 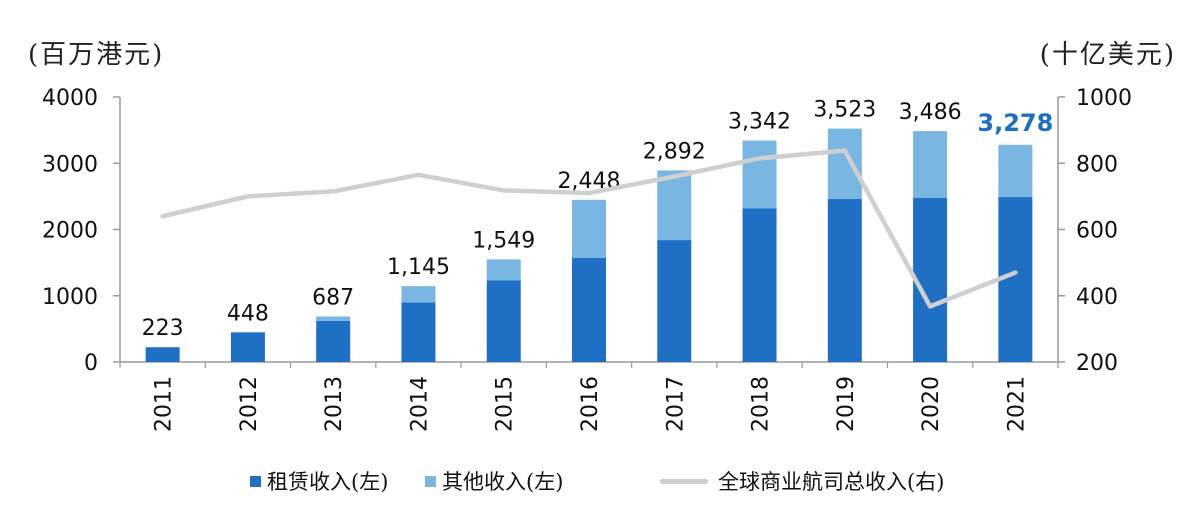 What do you see at coordinates (255, 481) in the screenshot?
I see `legend-swatch-lease` at bounding box center [255, 481].